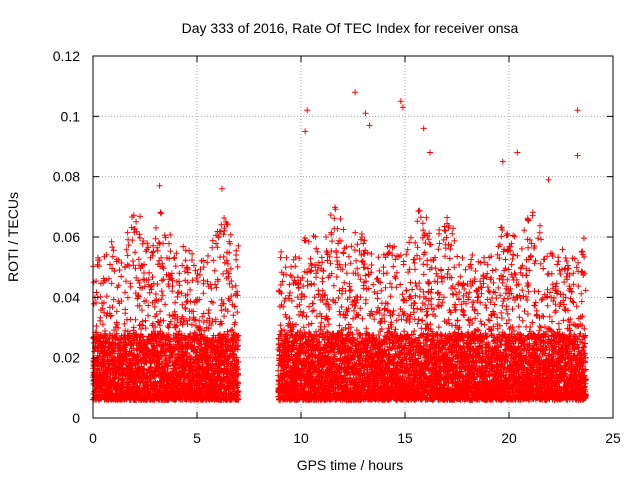  What do you see at coordinates (350, 465) in the screenshot?
I see `x-axis-label: GPS time / hours` at bounding box center [350, 465].